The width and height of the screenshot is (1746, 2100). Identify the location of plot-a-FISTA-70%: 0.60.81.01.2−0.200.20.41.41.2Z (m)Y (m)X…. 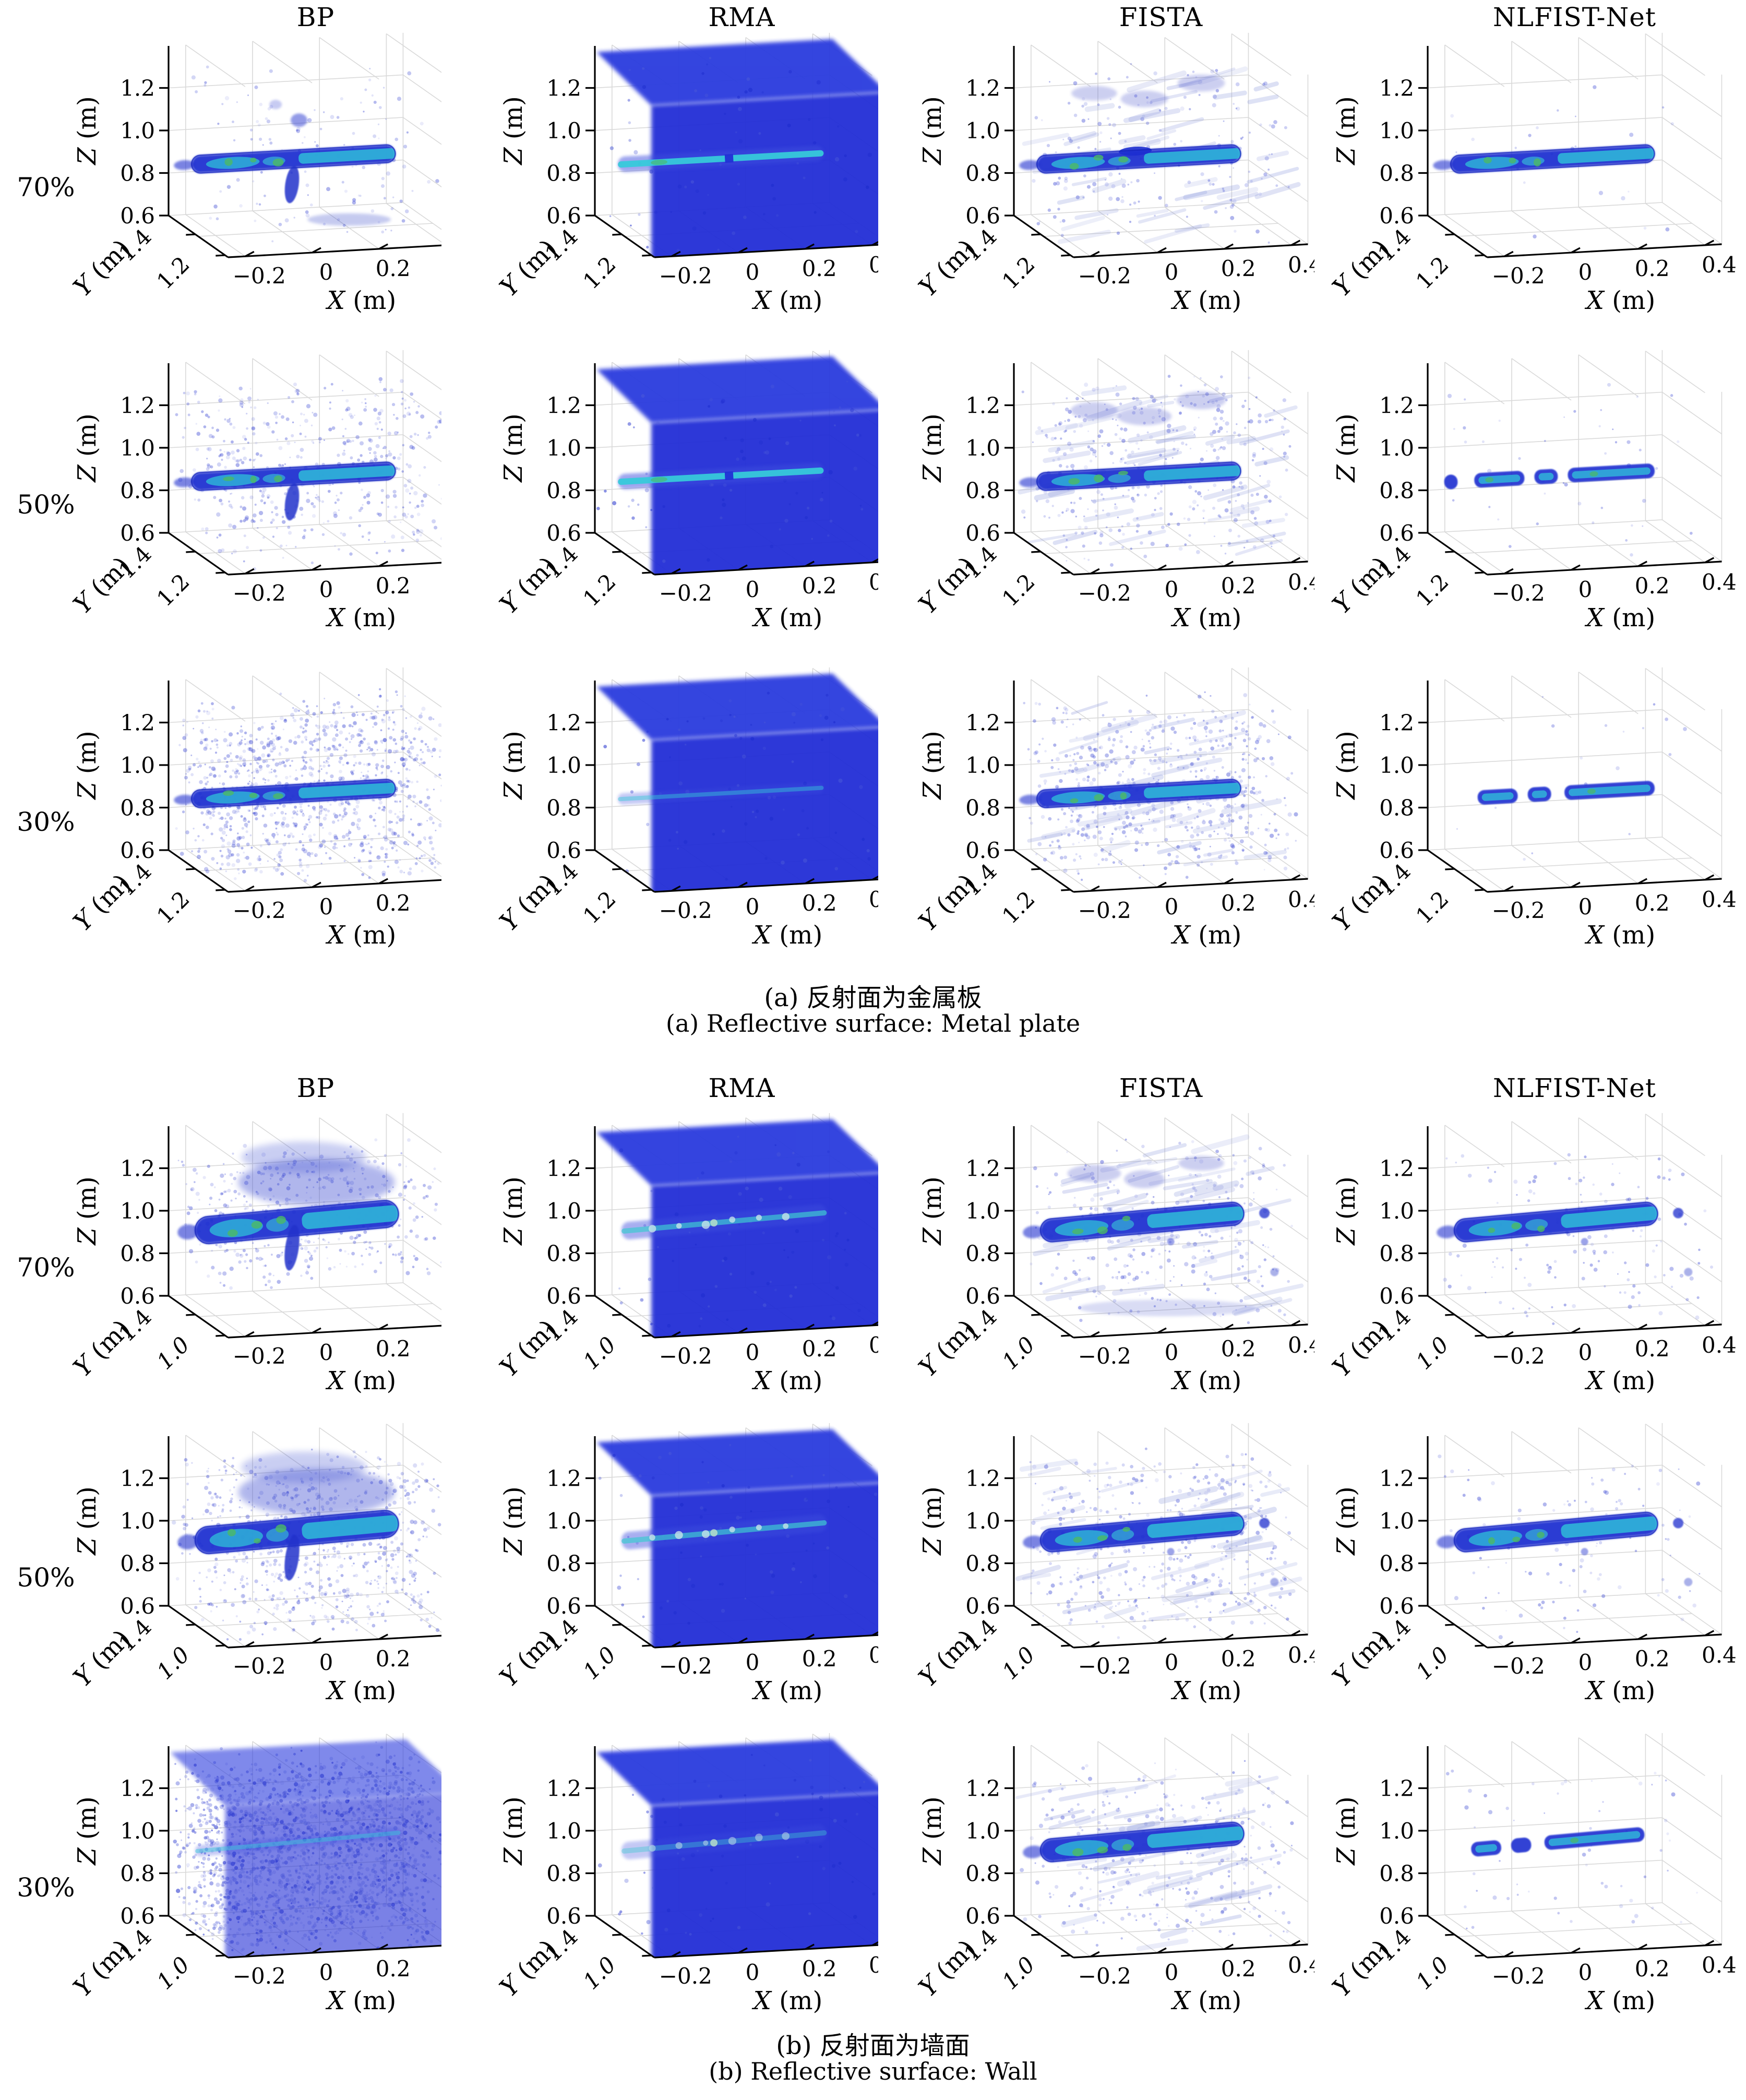
(1098, 162).